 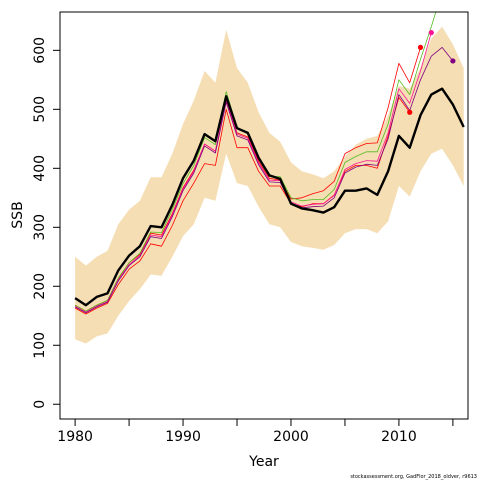 I want to click on x-tick-label: 1990, so click(x=183, y=437).